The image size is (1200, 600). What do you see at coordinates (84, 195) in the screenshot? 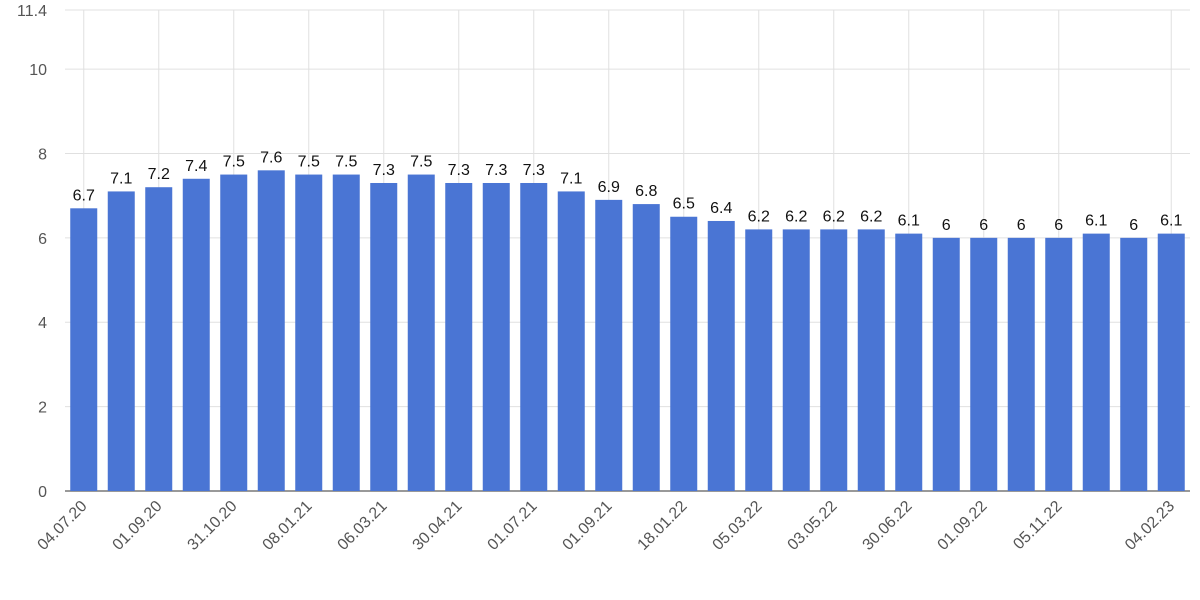
I see `value-label: 6.7` at bounding box center [84, 195].